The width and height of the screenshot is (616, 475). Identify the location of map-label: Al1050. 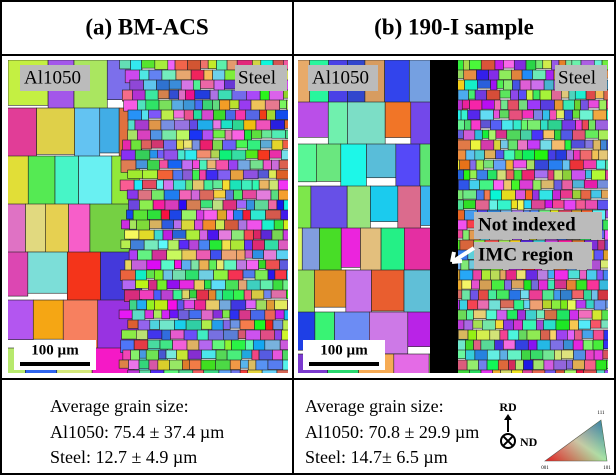
(340, 77).